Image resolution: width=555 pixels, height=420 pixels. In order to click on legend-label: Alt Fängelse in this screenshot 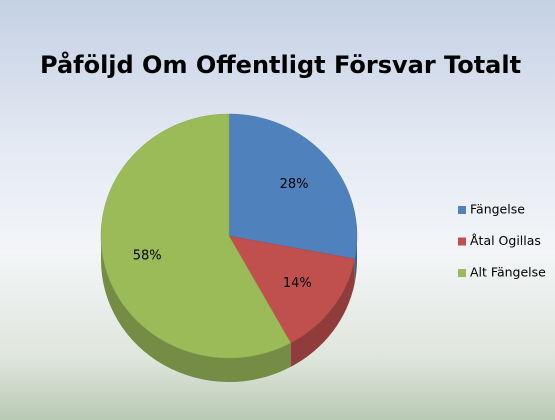, I will do `click(508, 272)`.